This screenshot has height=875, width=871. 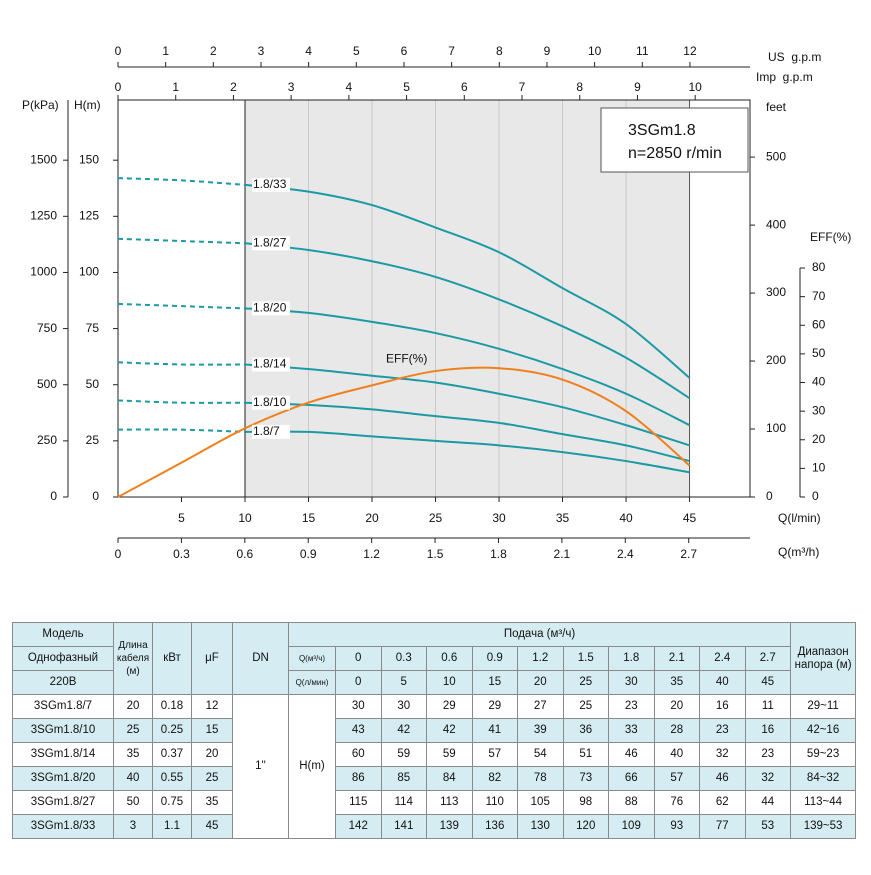 I want to click on table-cell: 139, so click(x=449, y=826).